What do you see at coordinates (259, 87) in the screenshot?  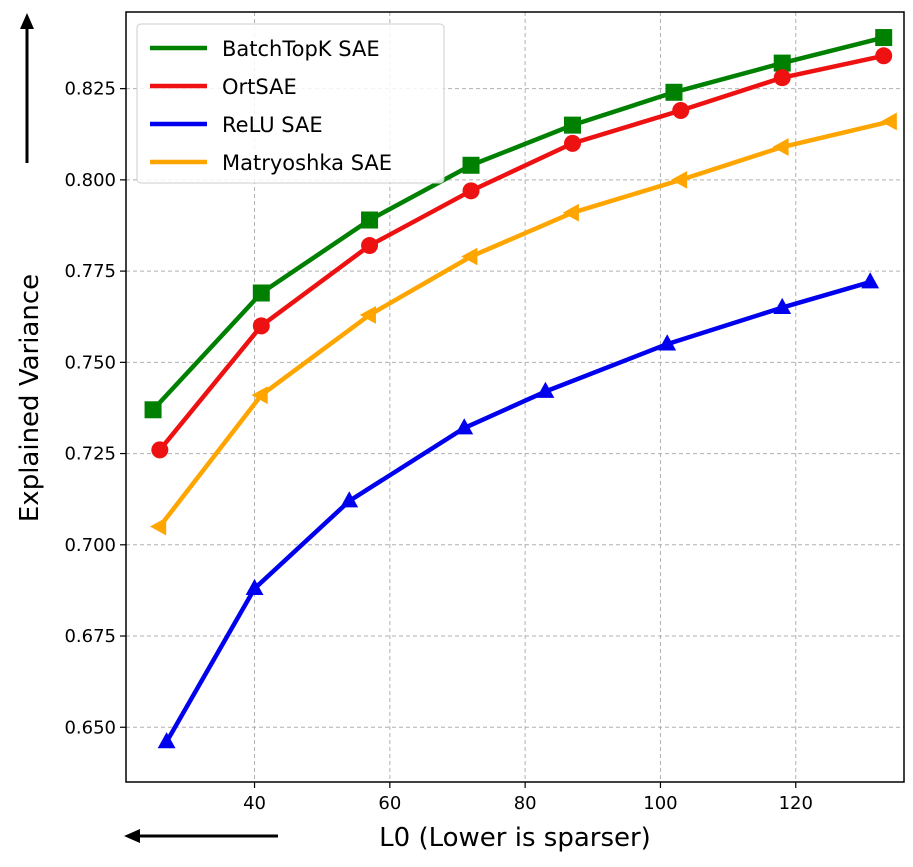 I see `legend-label: OrtSAE` at bounding box center [259, 87].